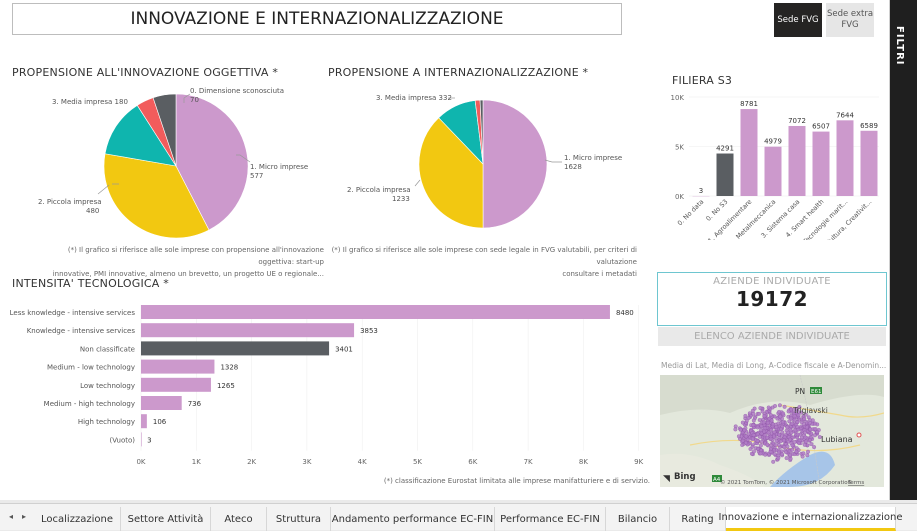  I want to click on filters-pane: FILTRI, so click(903, 250).